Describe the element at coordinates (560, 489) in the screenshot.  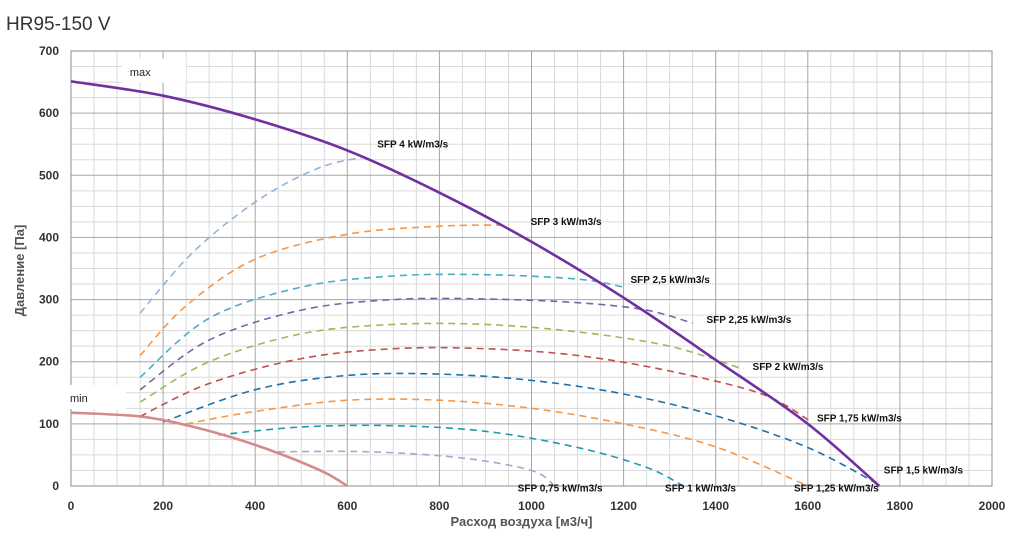
I see `sfp-label: SFP 0,75 kW/m3/s` at that location.